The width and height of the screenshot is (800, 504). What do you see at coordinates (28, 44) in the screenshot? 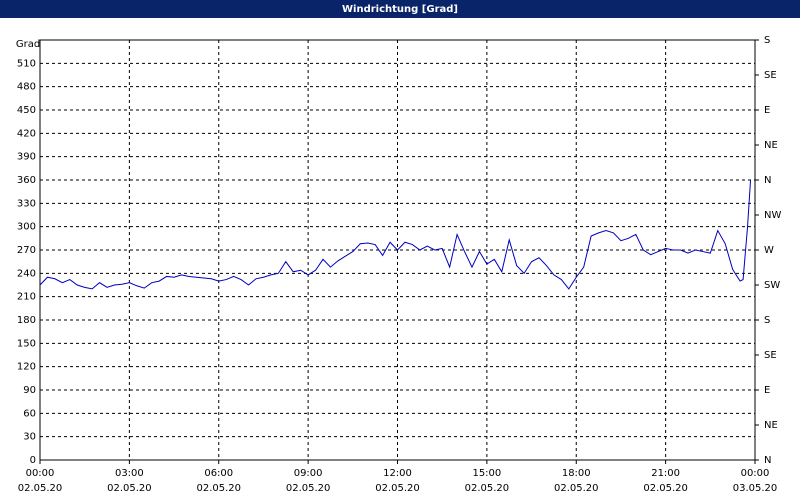
I see `y-axis-label: Grad` at bounding box center [28, 44].